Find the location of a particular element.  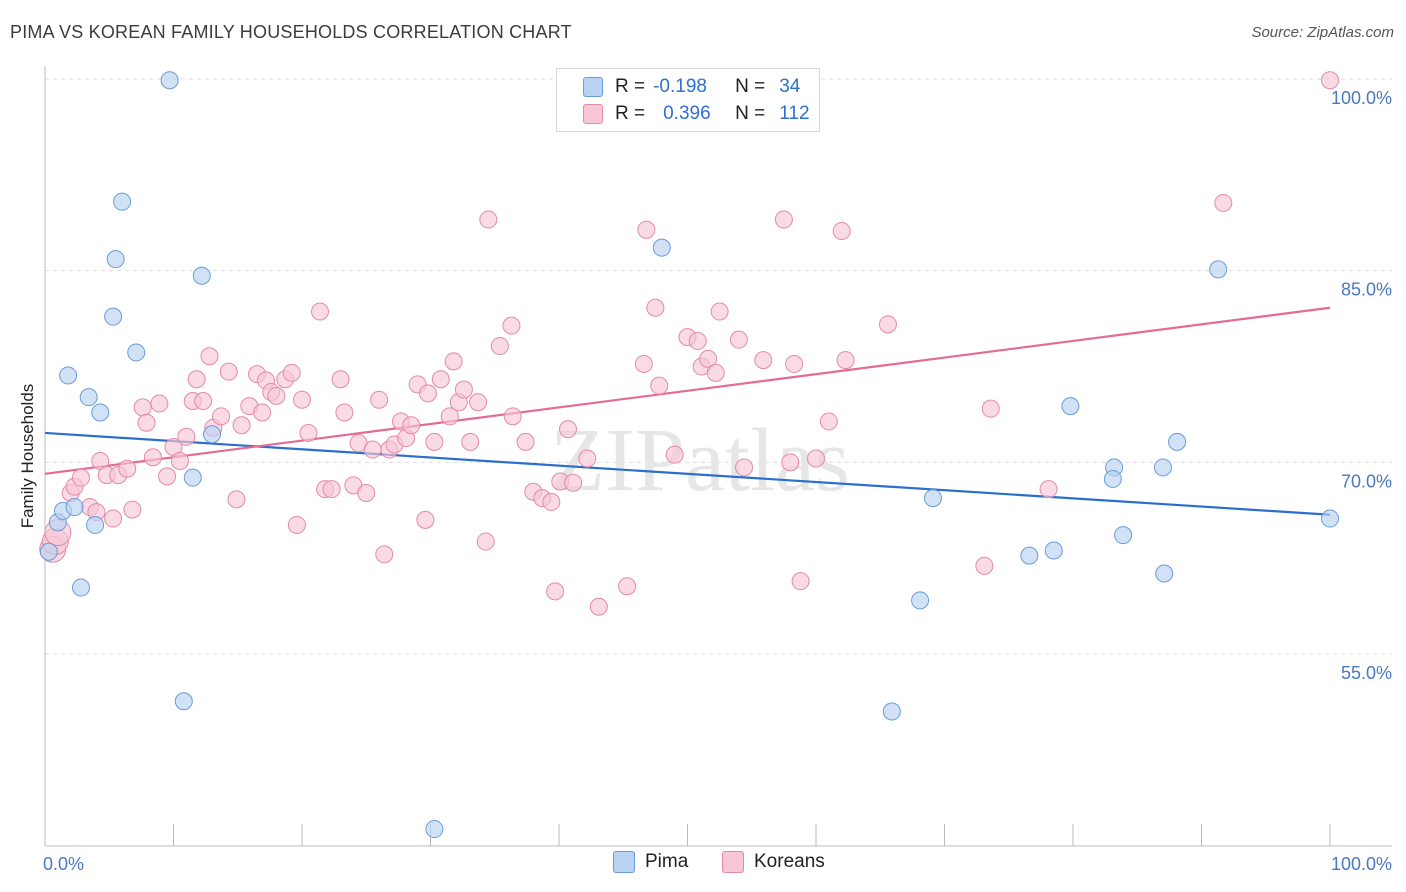

stats-legend: R = -0.198 N = 34 R = 0.396 N = 112 is located at coordinates (688, 100).